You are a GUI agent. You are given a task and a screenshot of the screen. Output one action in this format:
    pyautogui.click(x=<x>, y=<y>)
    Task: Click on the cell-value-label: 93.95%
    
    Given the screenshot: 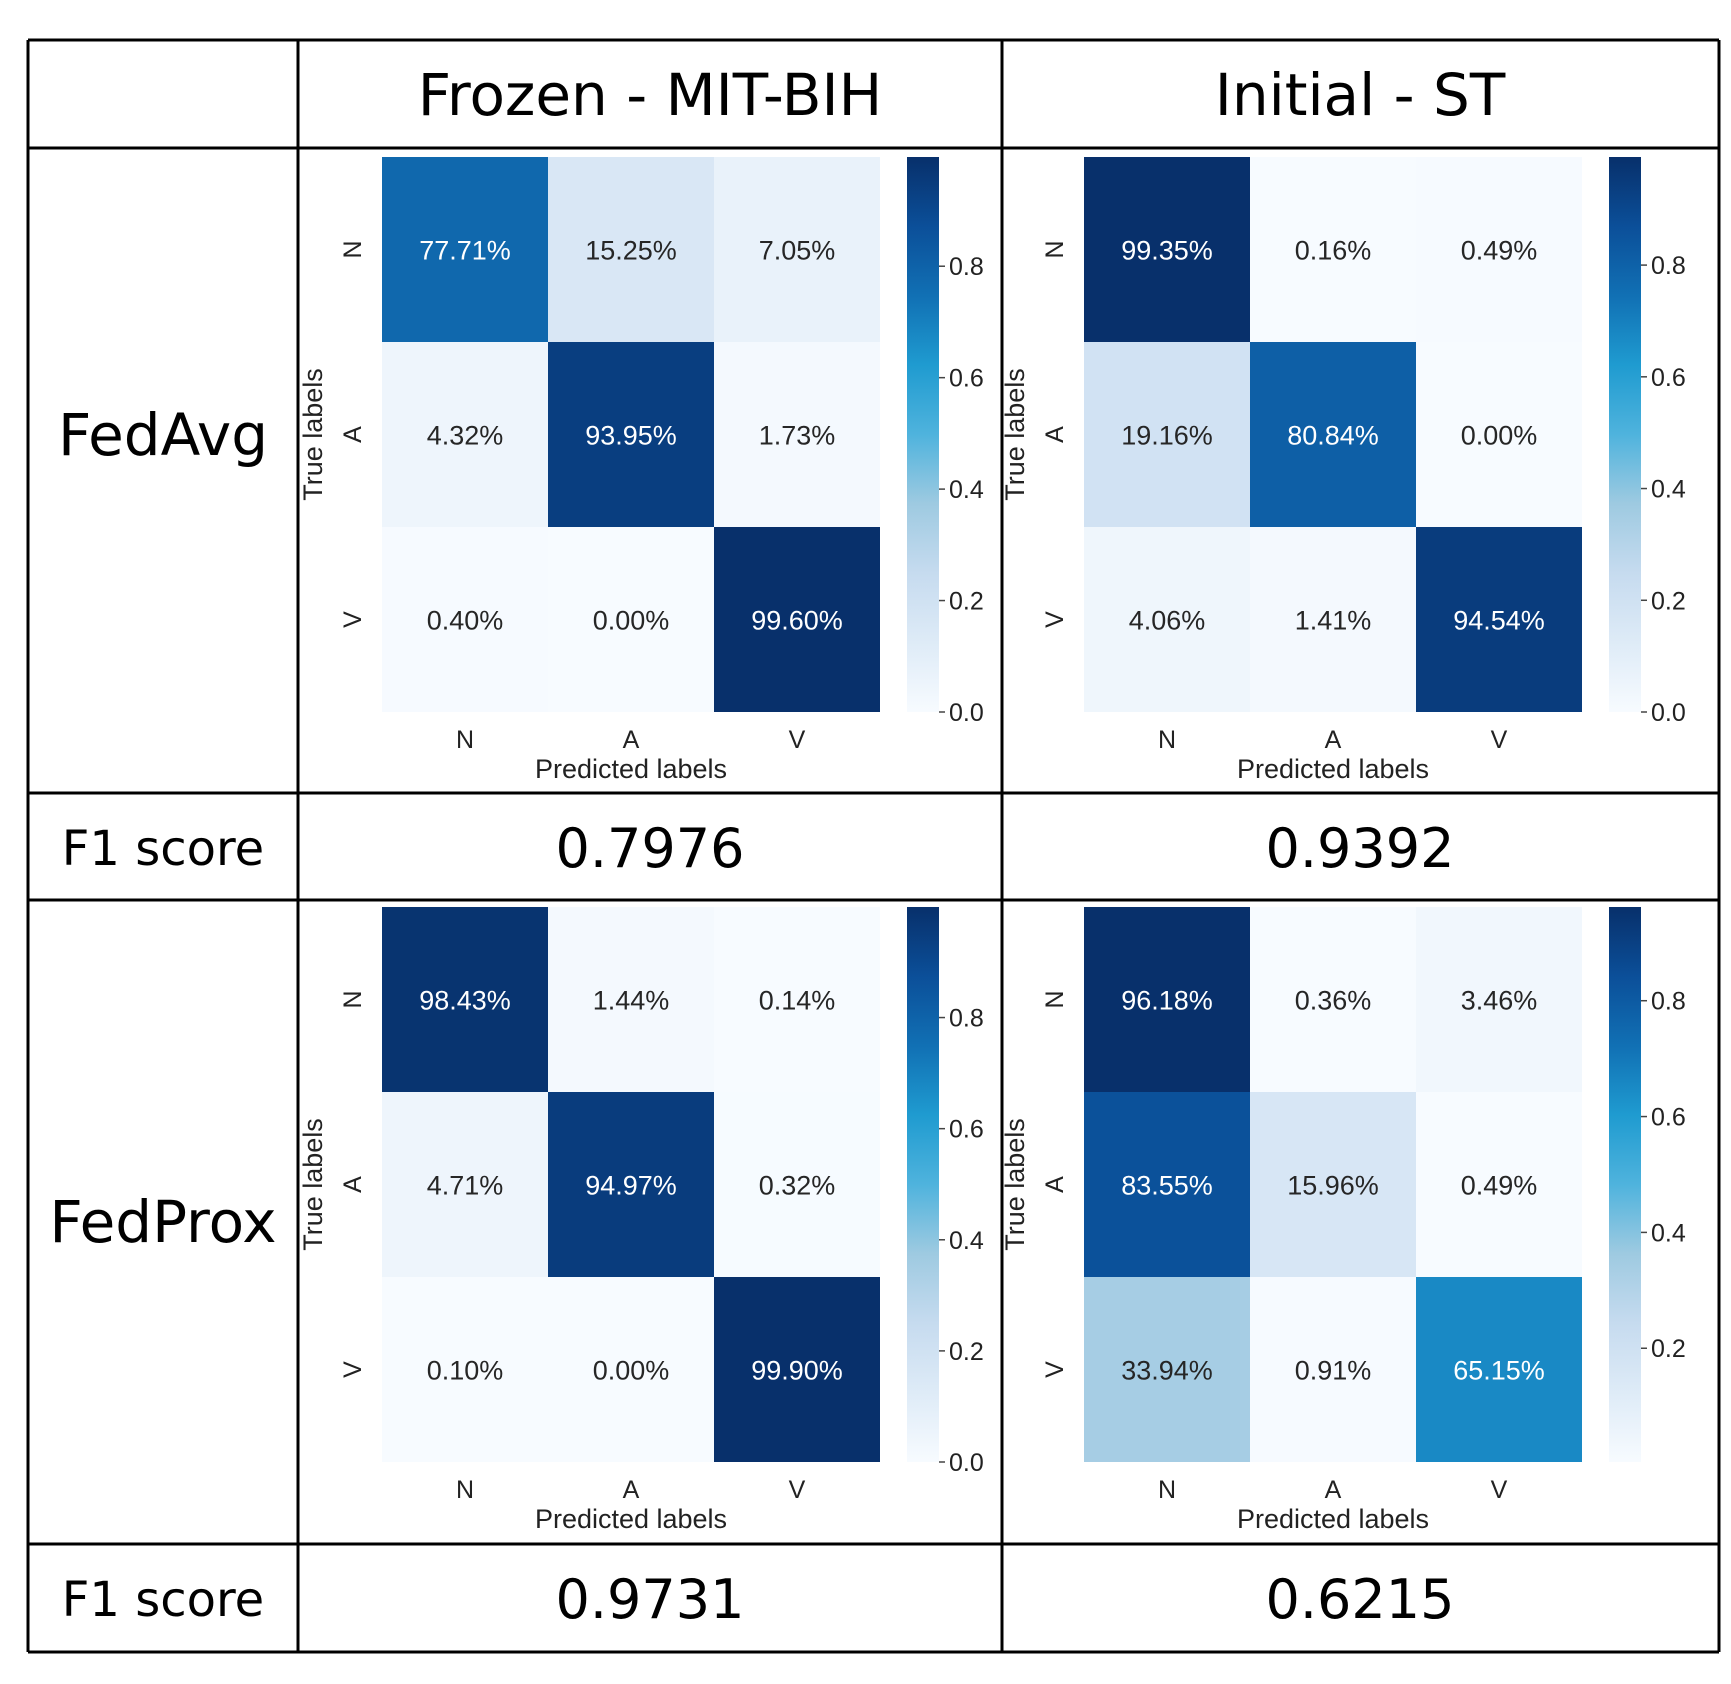 What is the action you would take?
    pyautogui.click(x=631, y=436)
    